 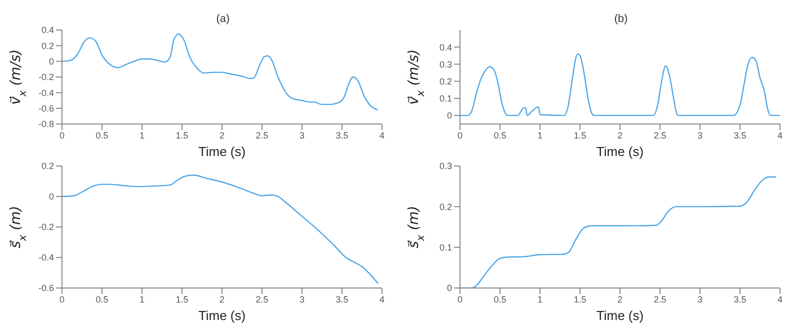 What do you see at coordinates (46, 124) in the screenshot?
I see `y-tick-label: -0.8` at bounding box center [46, 124].